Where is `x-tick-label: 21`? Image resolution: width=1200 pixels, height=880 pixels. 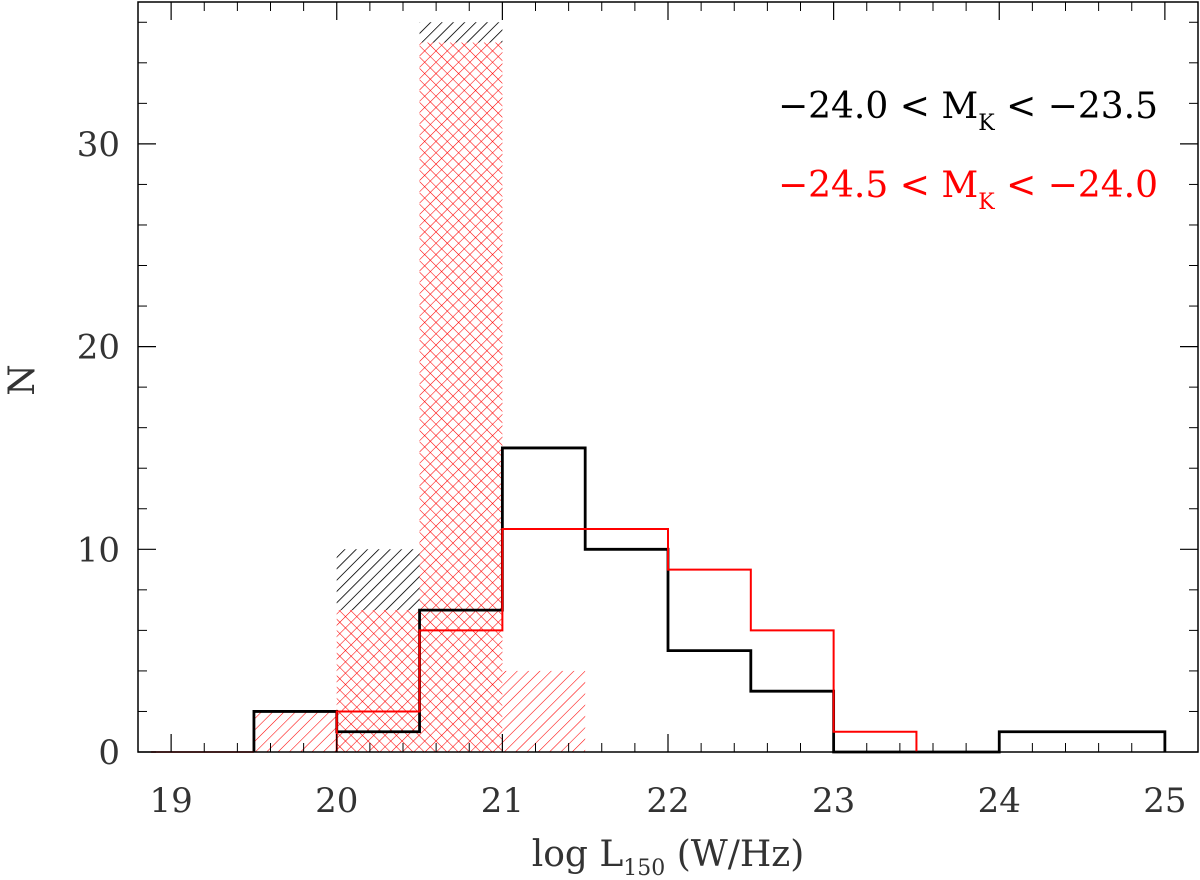 x-tick-label: 21 is located at coordinates (502, 801).